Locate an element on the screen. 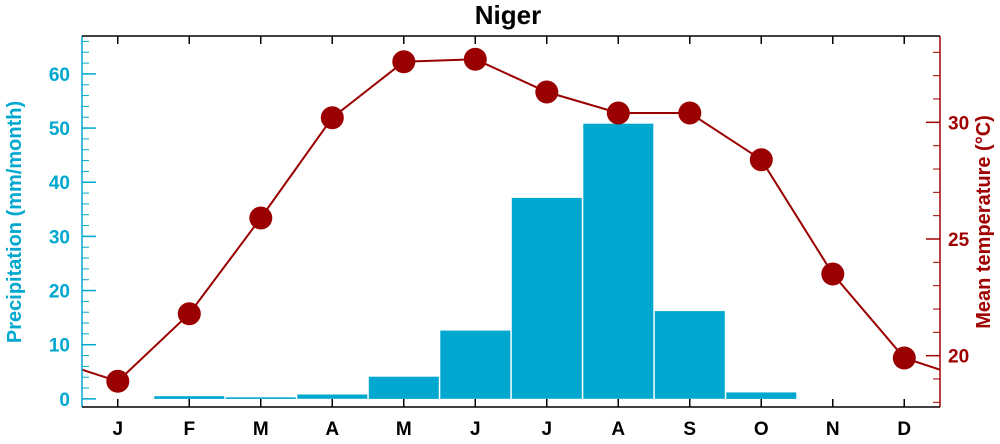 The width and height of the screenshot is (1000, 444). y-left-tick-label: 40 is located at coordinates (59, 183).